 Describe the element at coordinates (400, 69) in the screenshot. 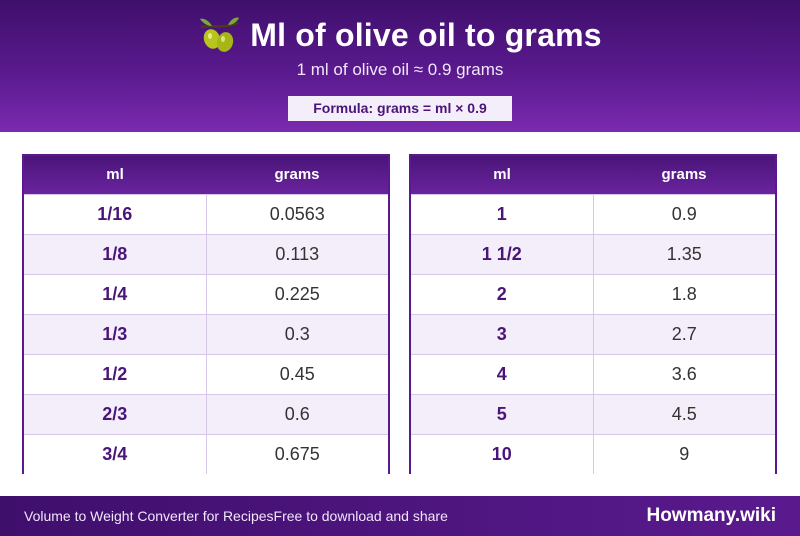

I see `page-subtitle: 1 ml of olive oil ≈ 0.9 grams` at that location.